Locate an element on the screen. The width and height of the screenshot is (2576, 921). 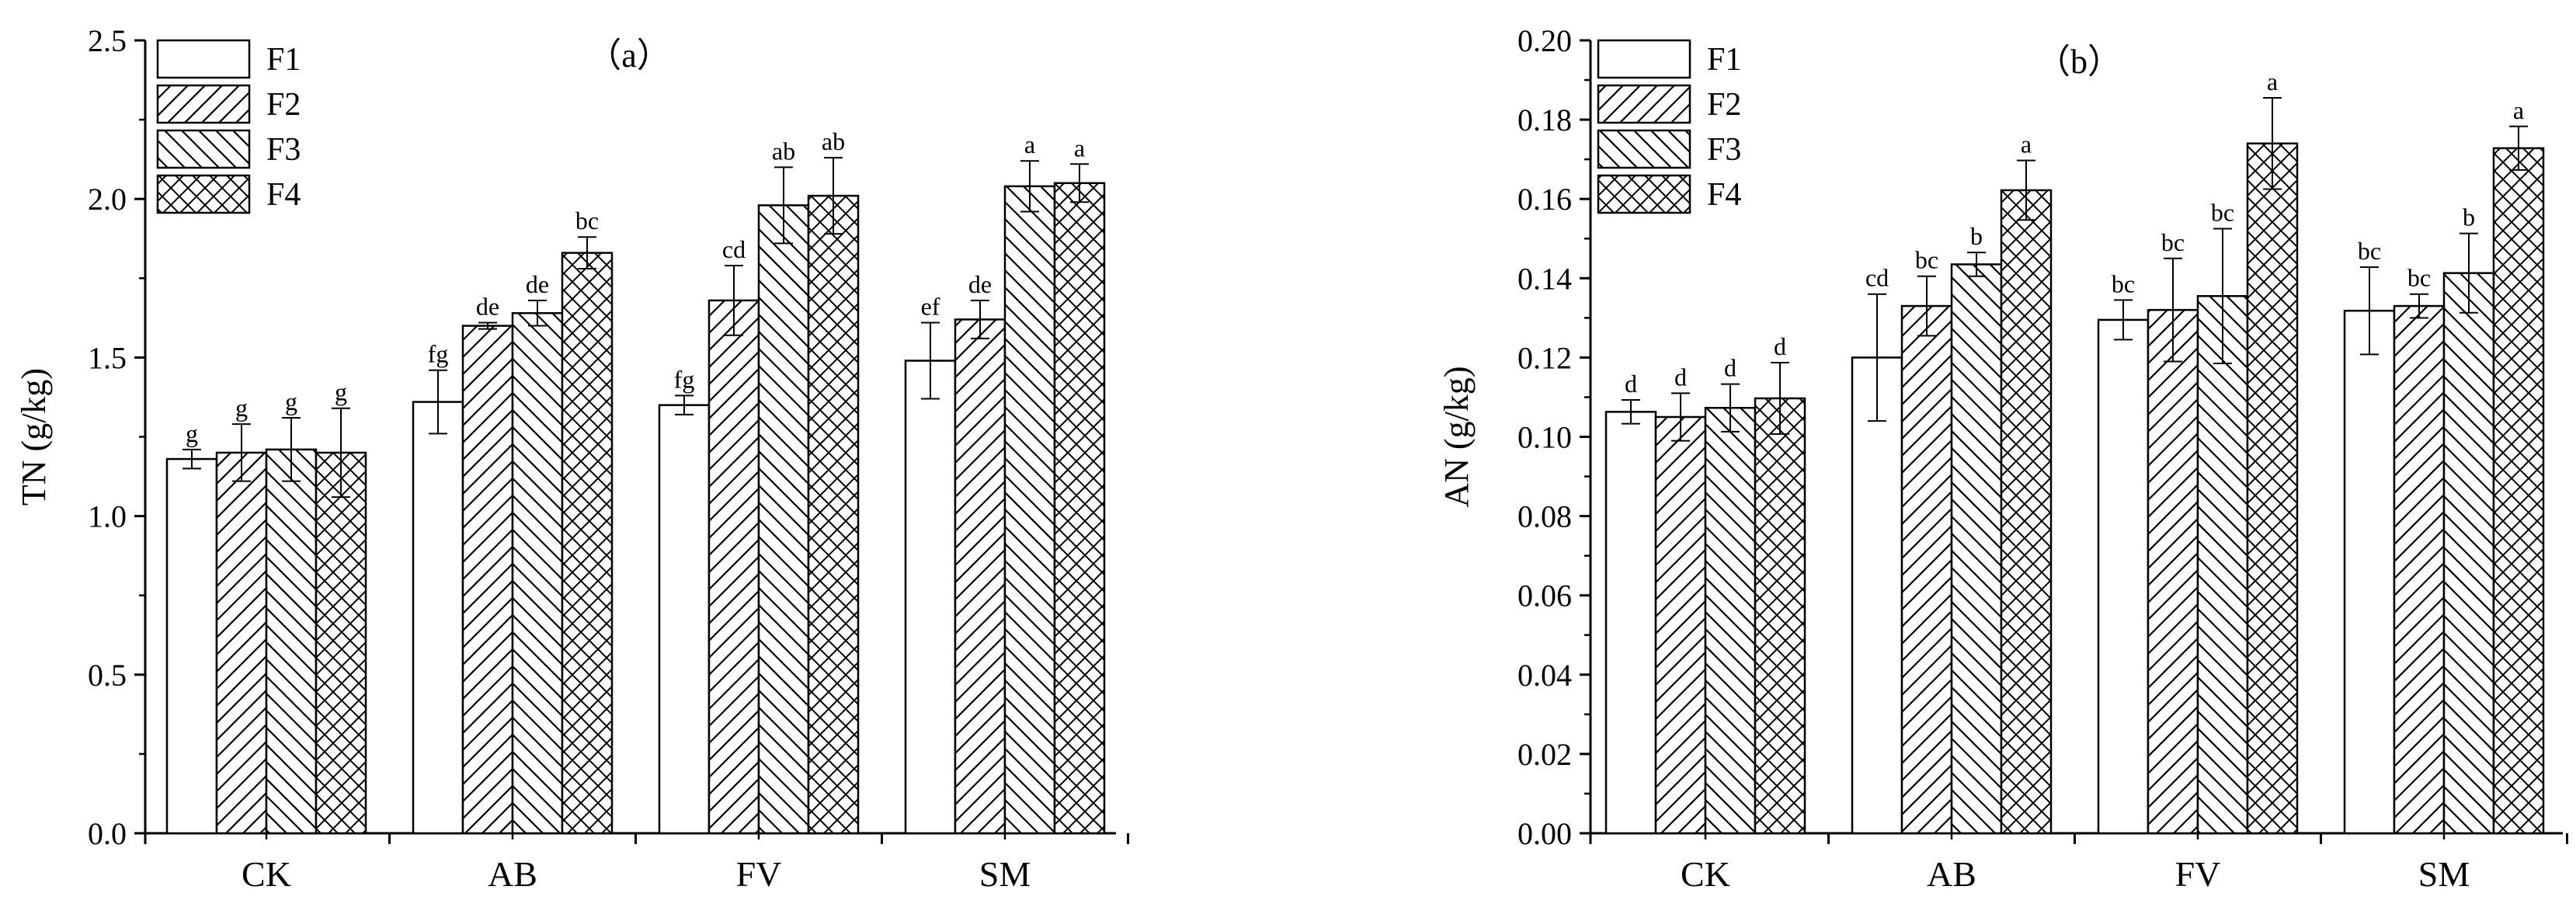
y-tick-label: 0.16 is located at coordinates (1544, 199).